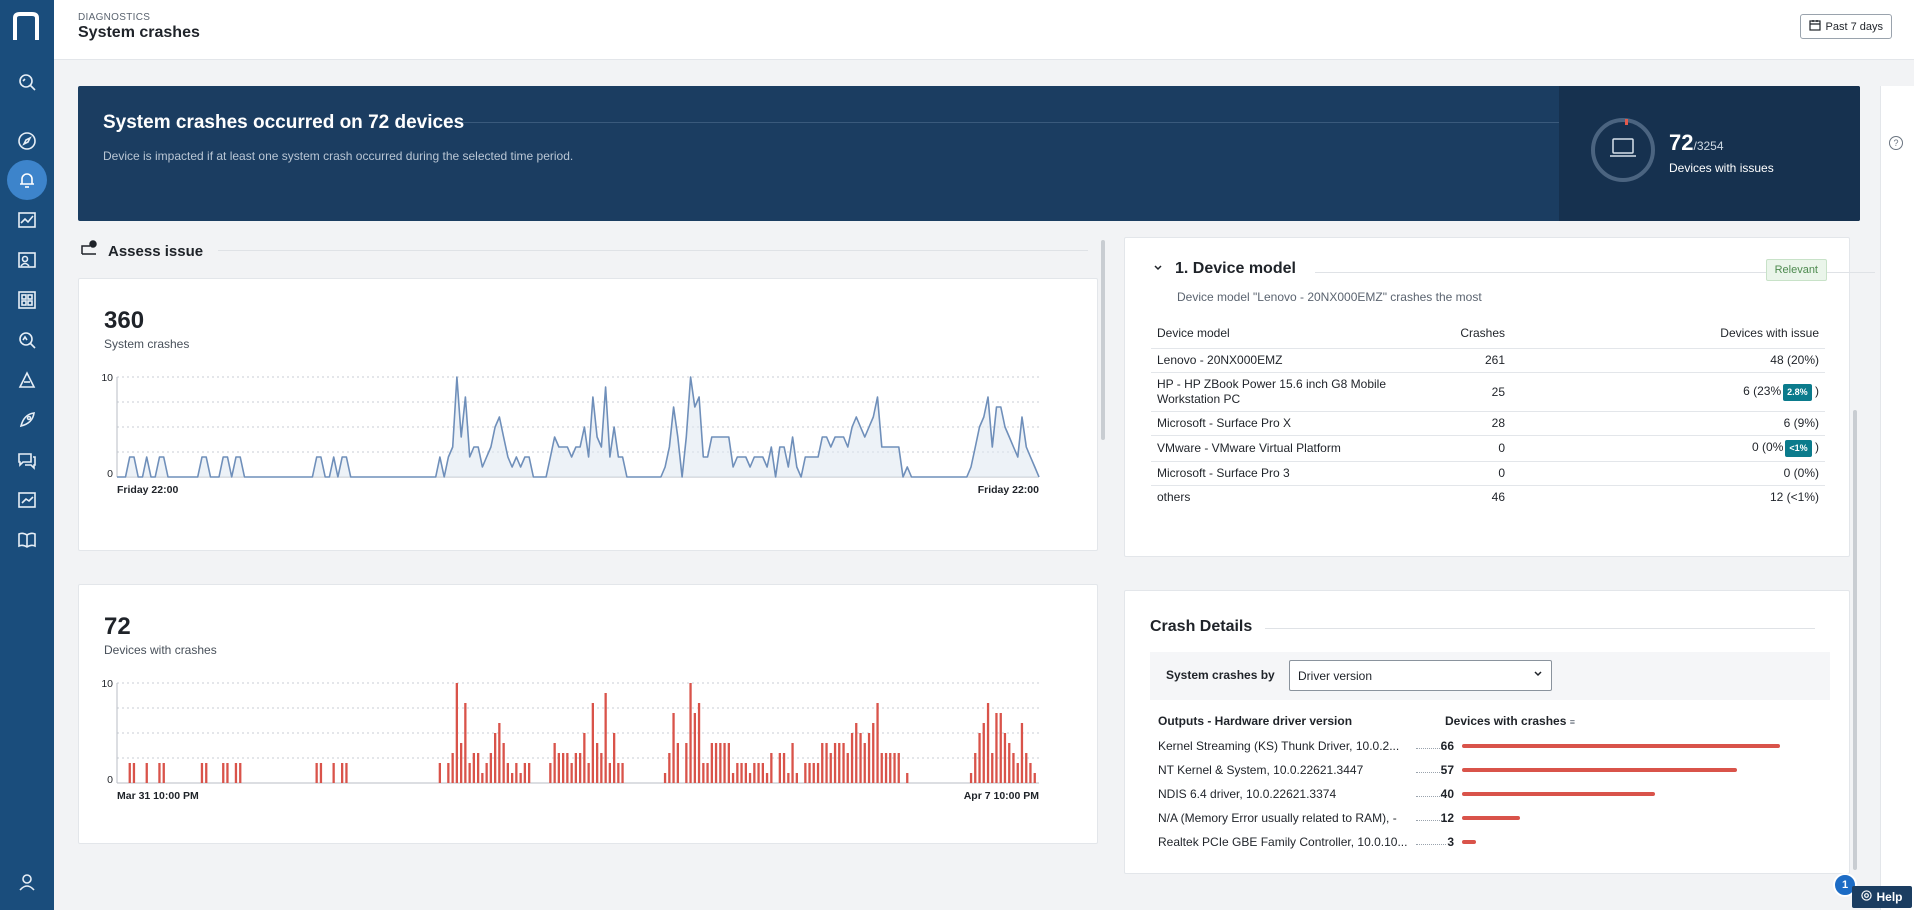 The width and height of the screenshot is (1914, 910). What do you see at coordinates (27, 260) in the screenshot?
I see `users-analytics-icon` at bounding box center [27, 260].